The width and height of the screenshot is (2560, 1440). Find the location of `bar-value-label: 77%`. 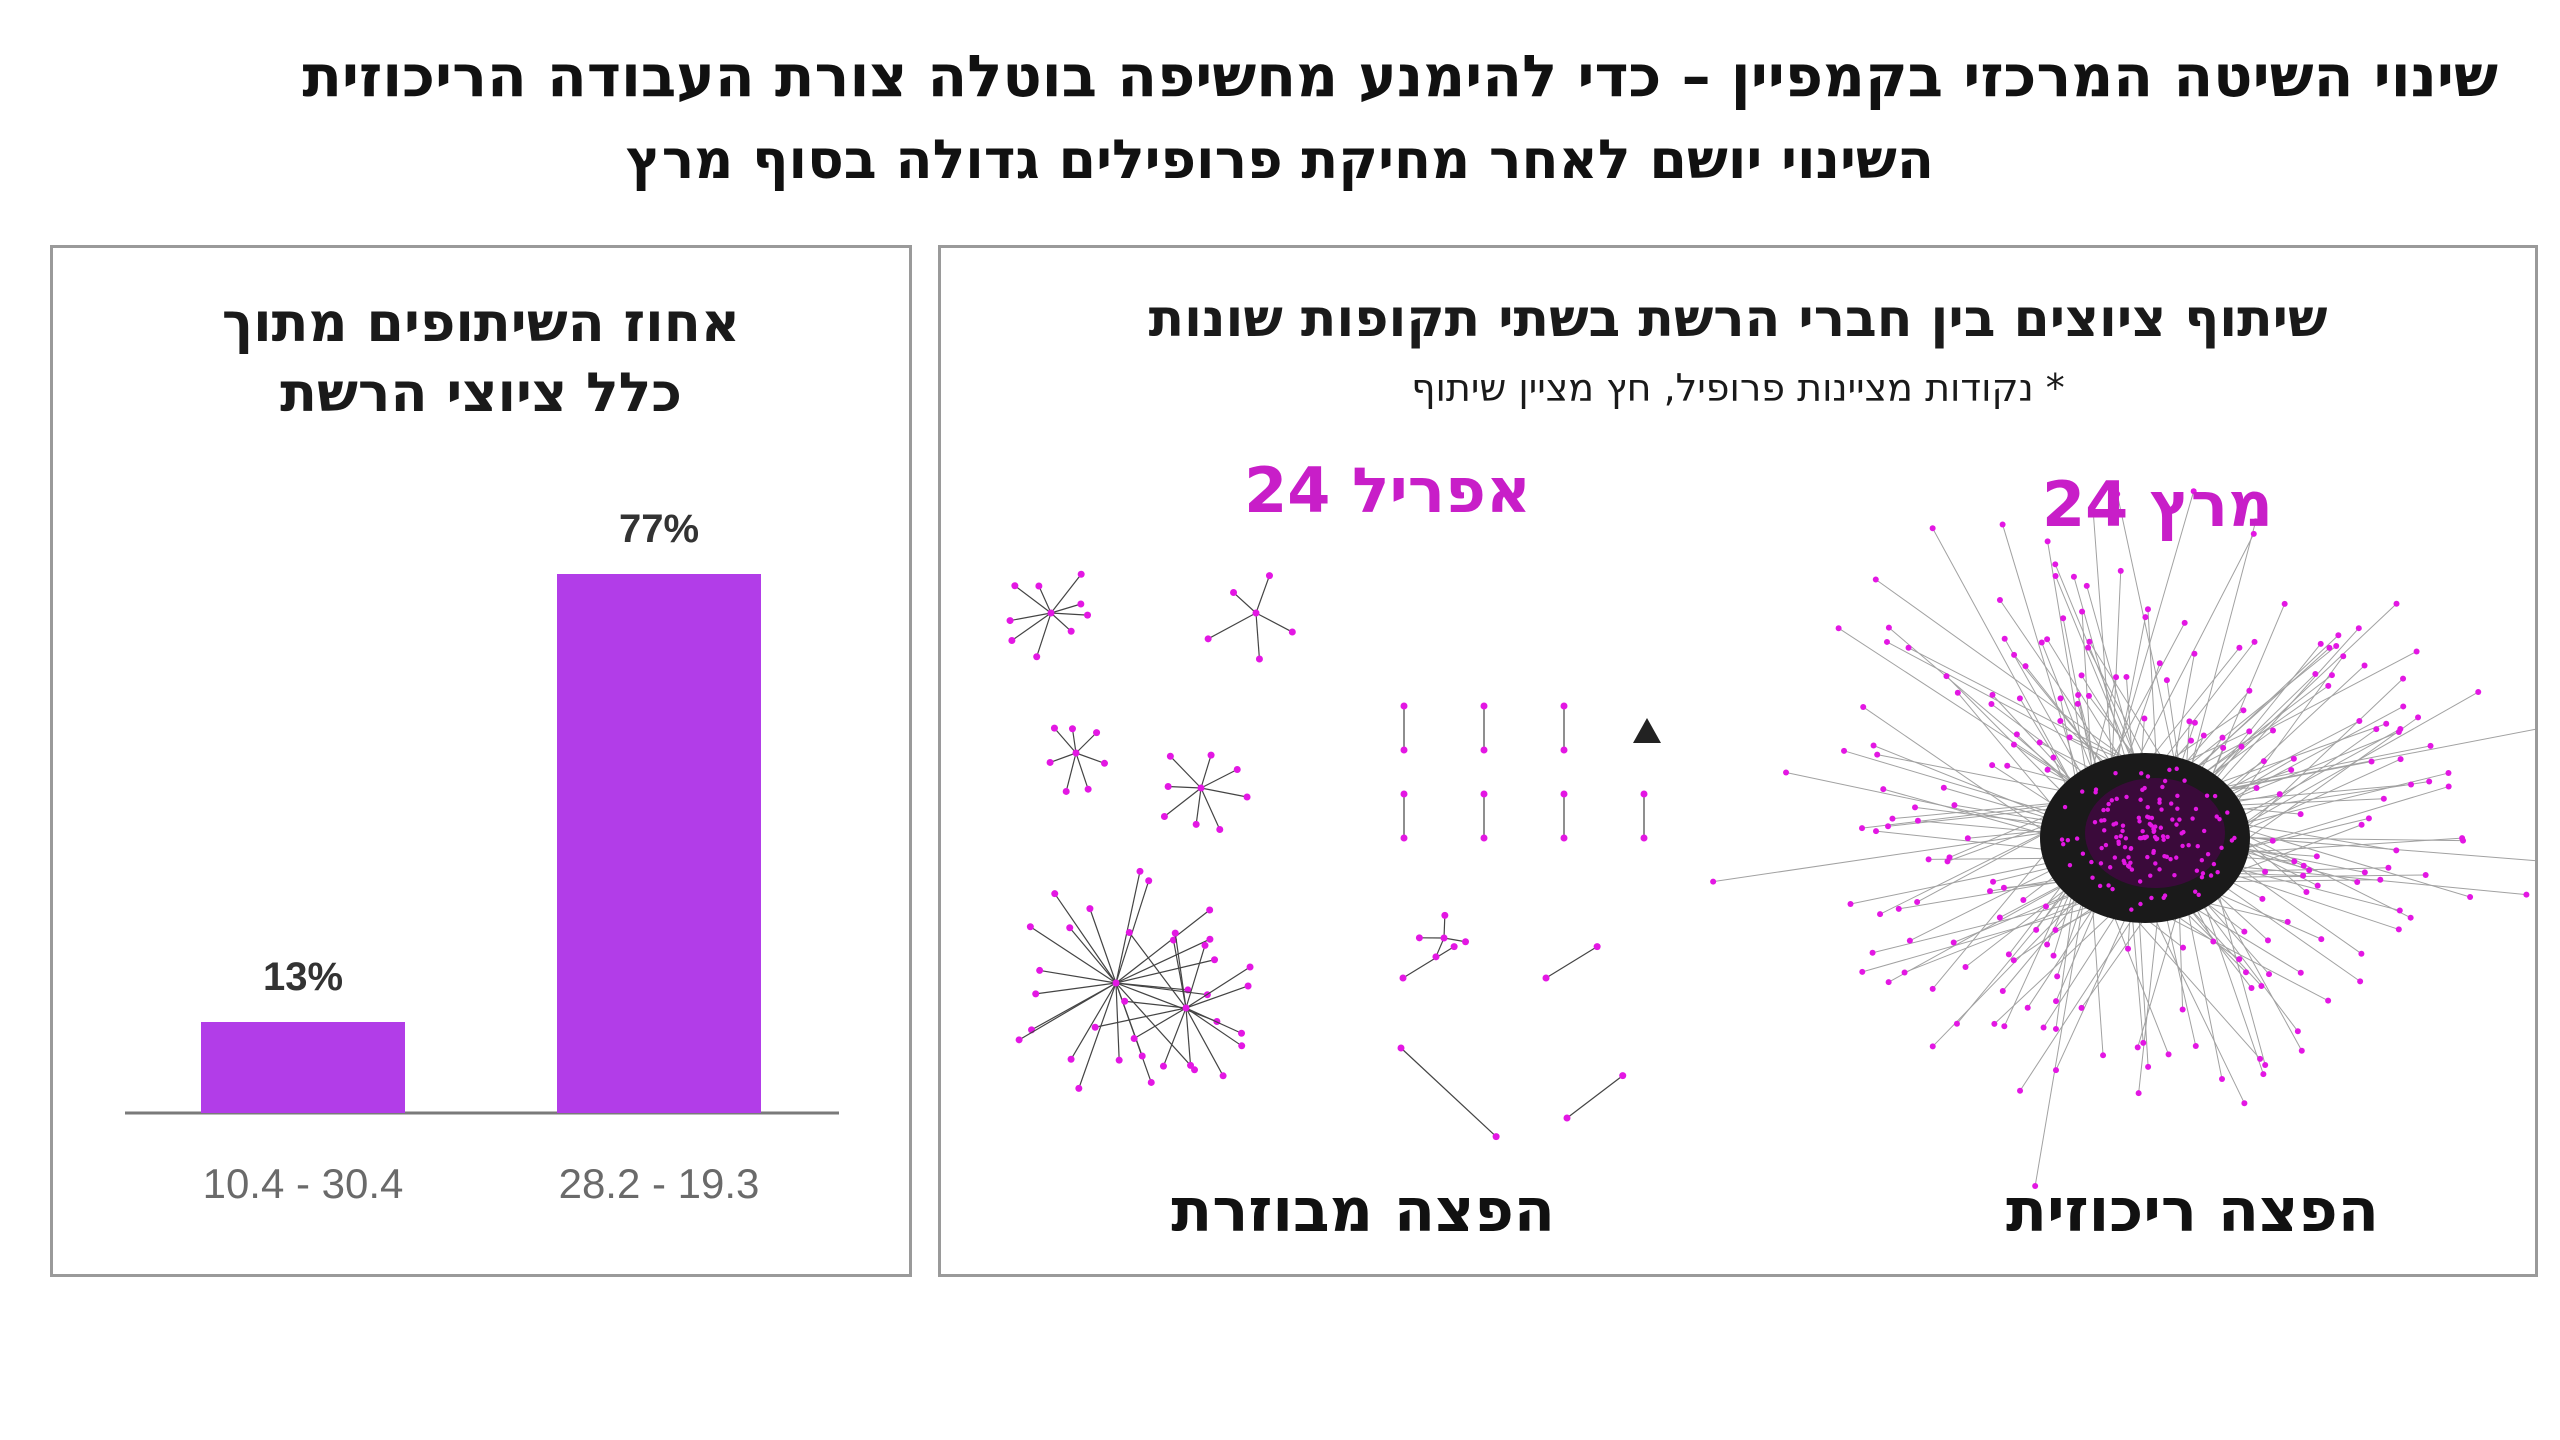

bar-value-label: 77% is located at coordinates (659, 529).